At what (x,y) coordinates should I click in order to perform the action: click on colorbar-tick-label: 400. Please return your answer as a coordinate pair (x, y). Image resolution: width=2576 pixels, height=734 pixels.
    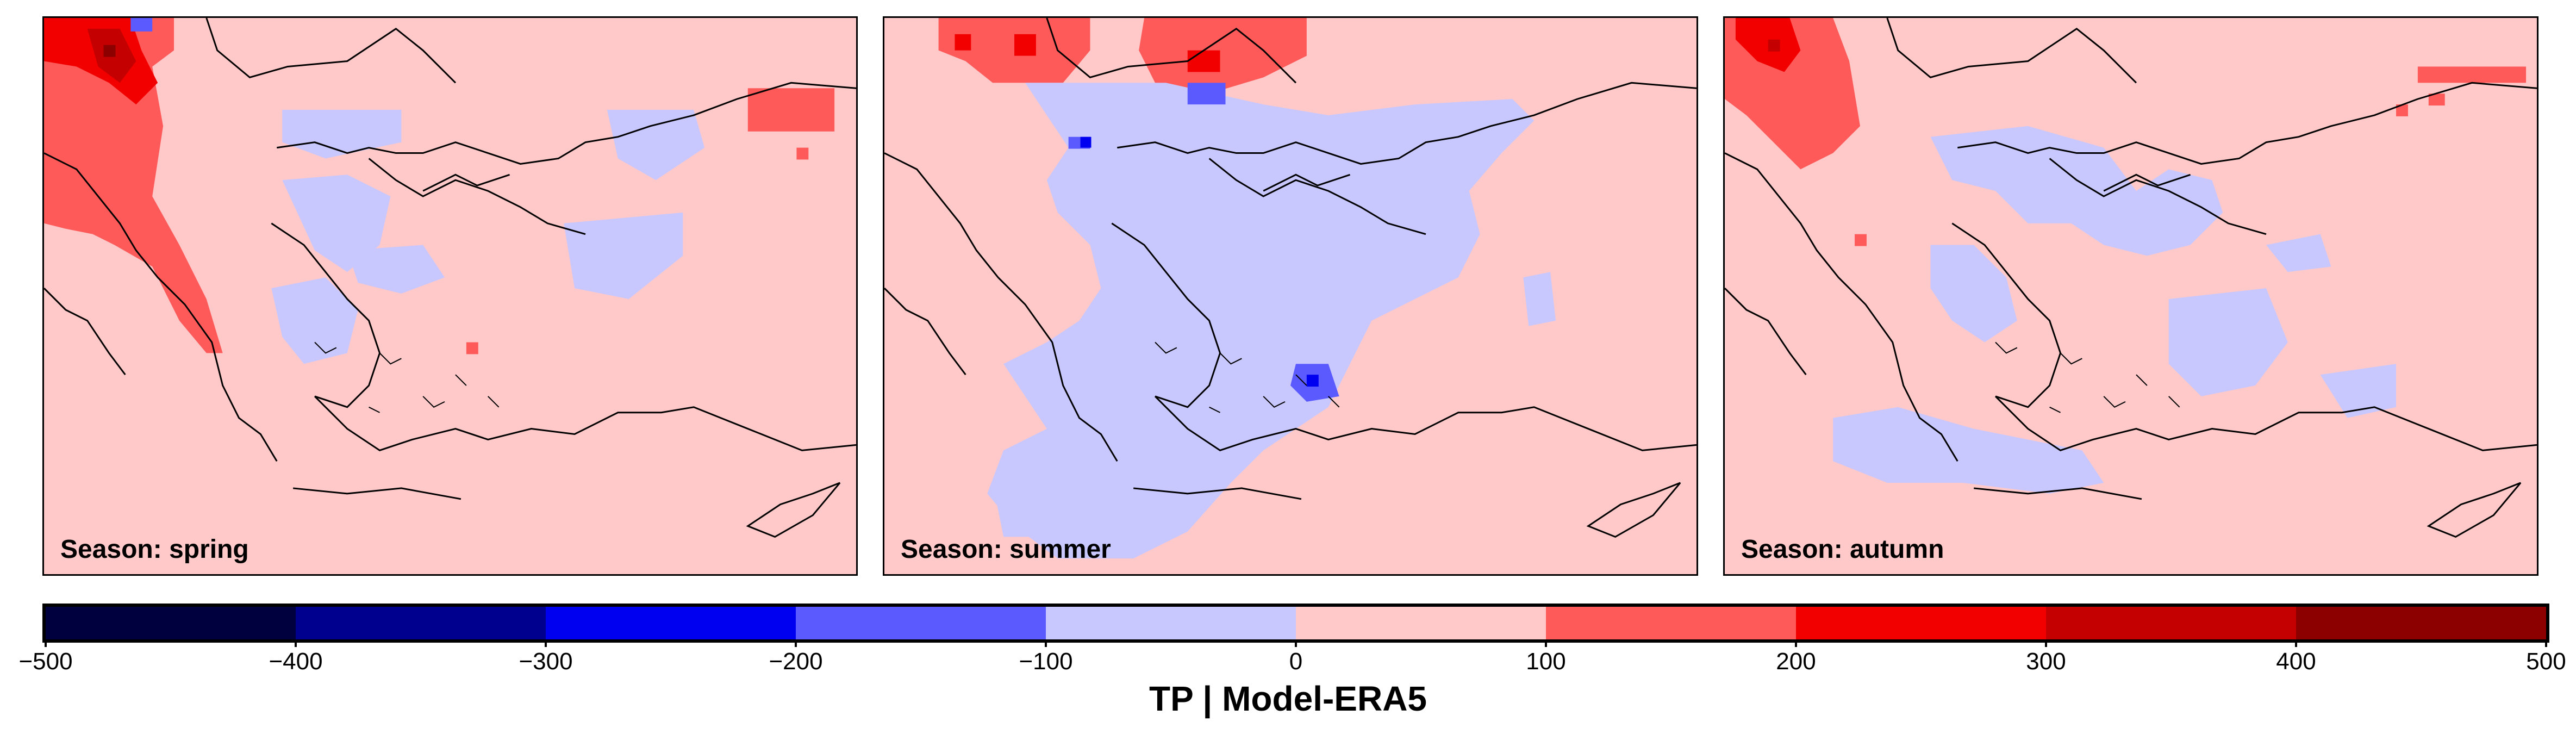
    Looking at the image, I should click on (2296, 661).